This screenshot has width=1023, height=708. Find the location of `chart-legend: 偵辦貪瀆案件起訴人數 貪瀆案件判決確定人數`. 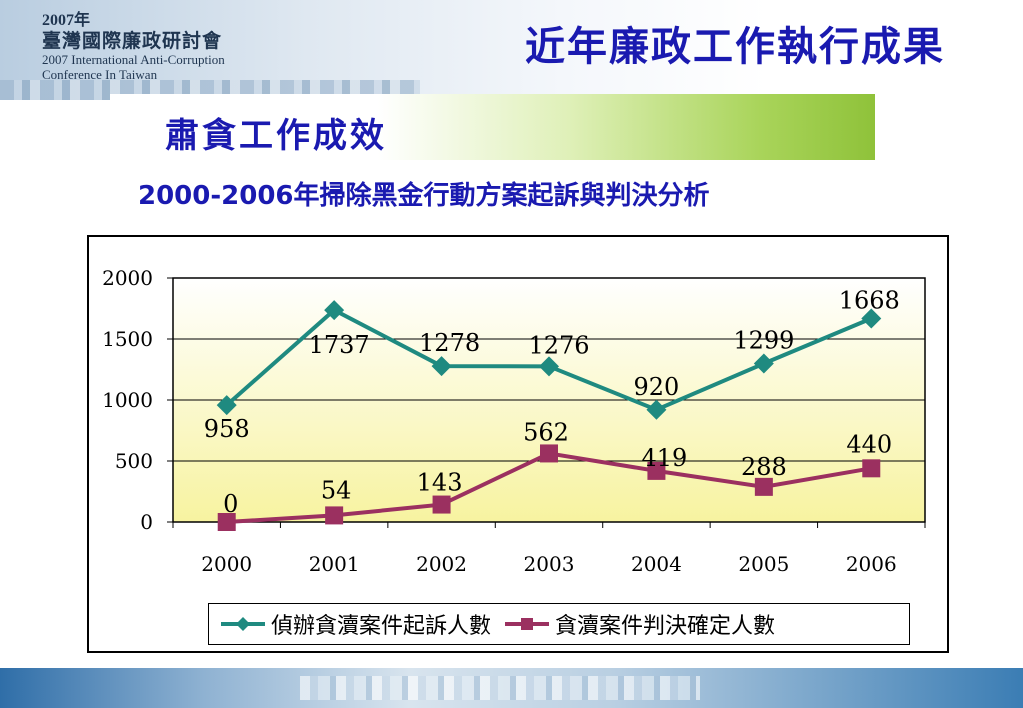

chart-legend: 偵辦貪瀆案件起訴人數 貪瀆案件判決確定人數 is located at coordinates (559, 624).